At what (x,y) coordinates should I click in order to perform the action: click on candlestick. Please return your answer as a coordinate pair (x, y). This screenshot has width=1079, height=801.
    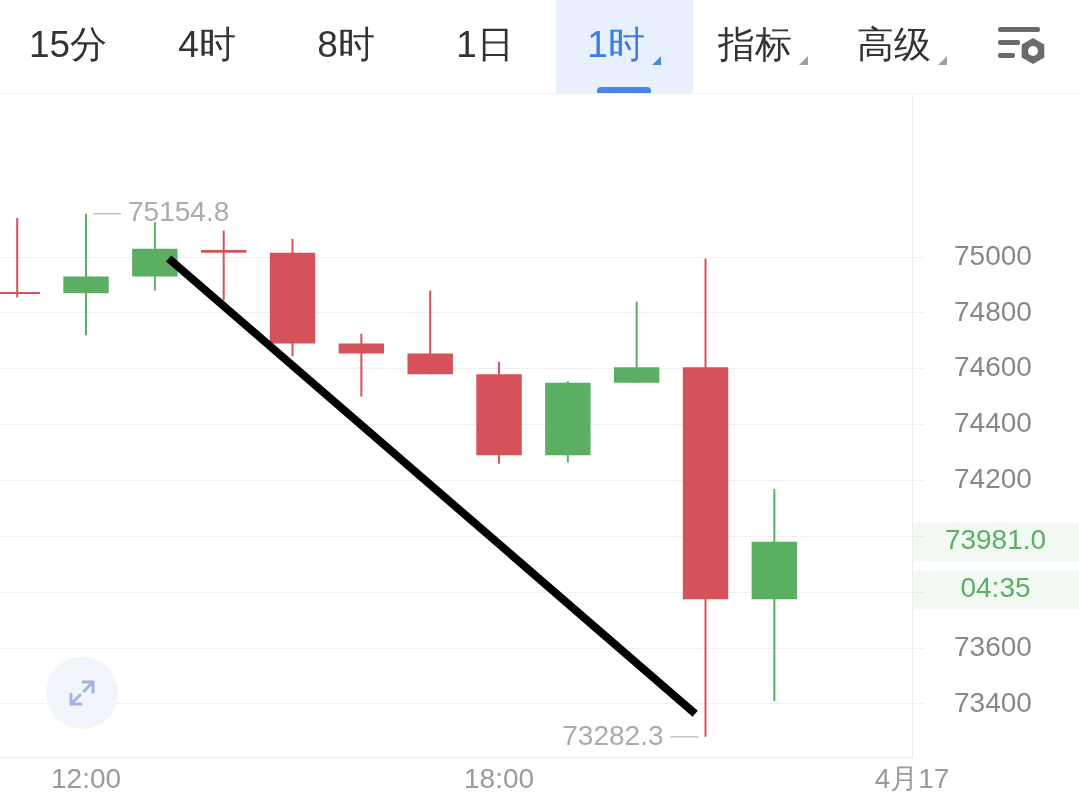
    Looking at the image, I should click on (223, 265).